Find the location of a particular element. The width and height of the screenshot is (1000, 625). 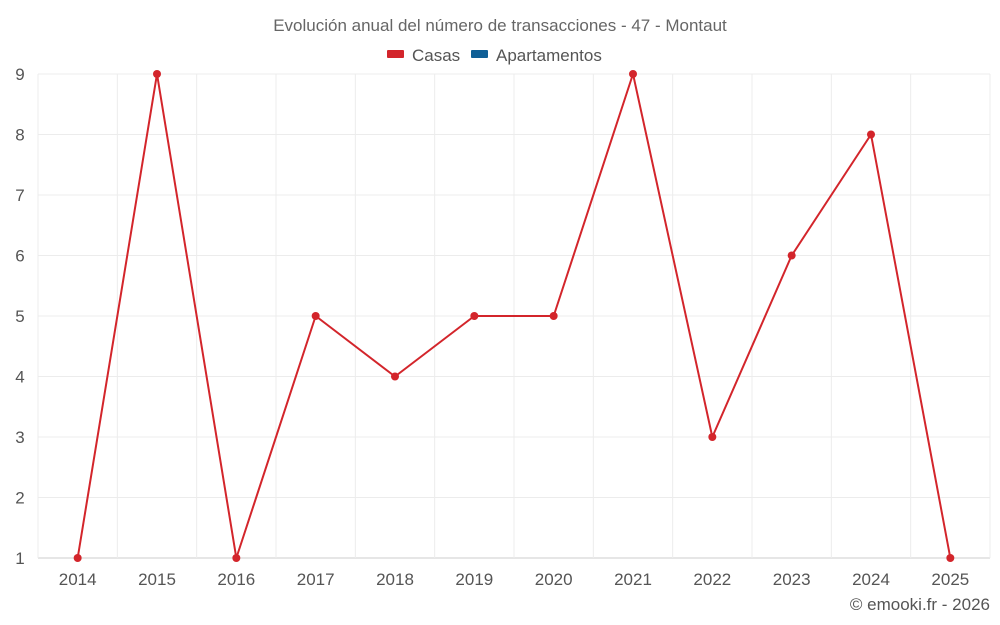

credit-text: © emooki.fr - 2026 is located at coordinates (920, 604).